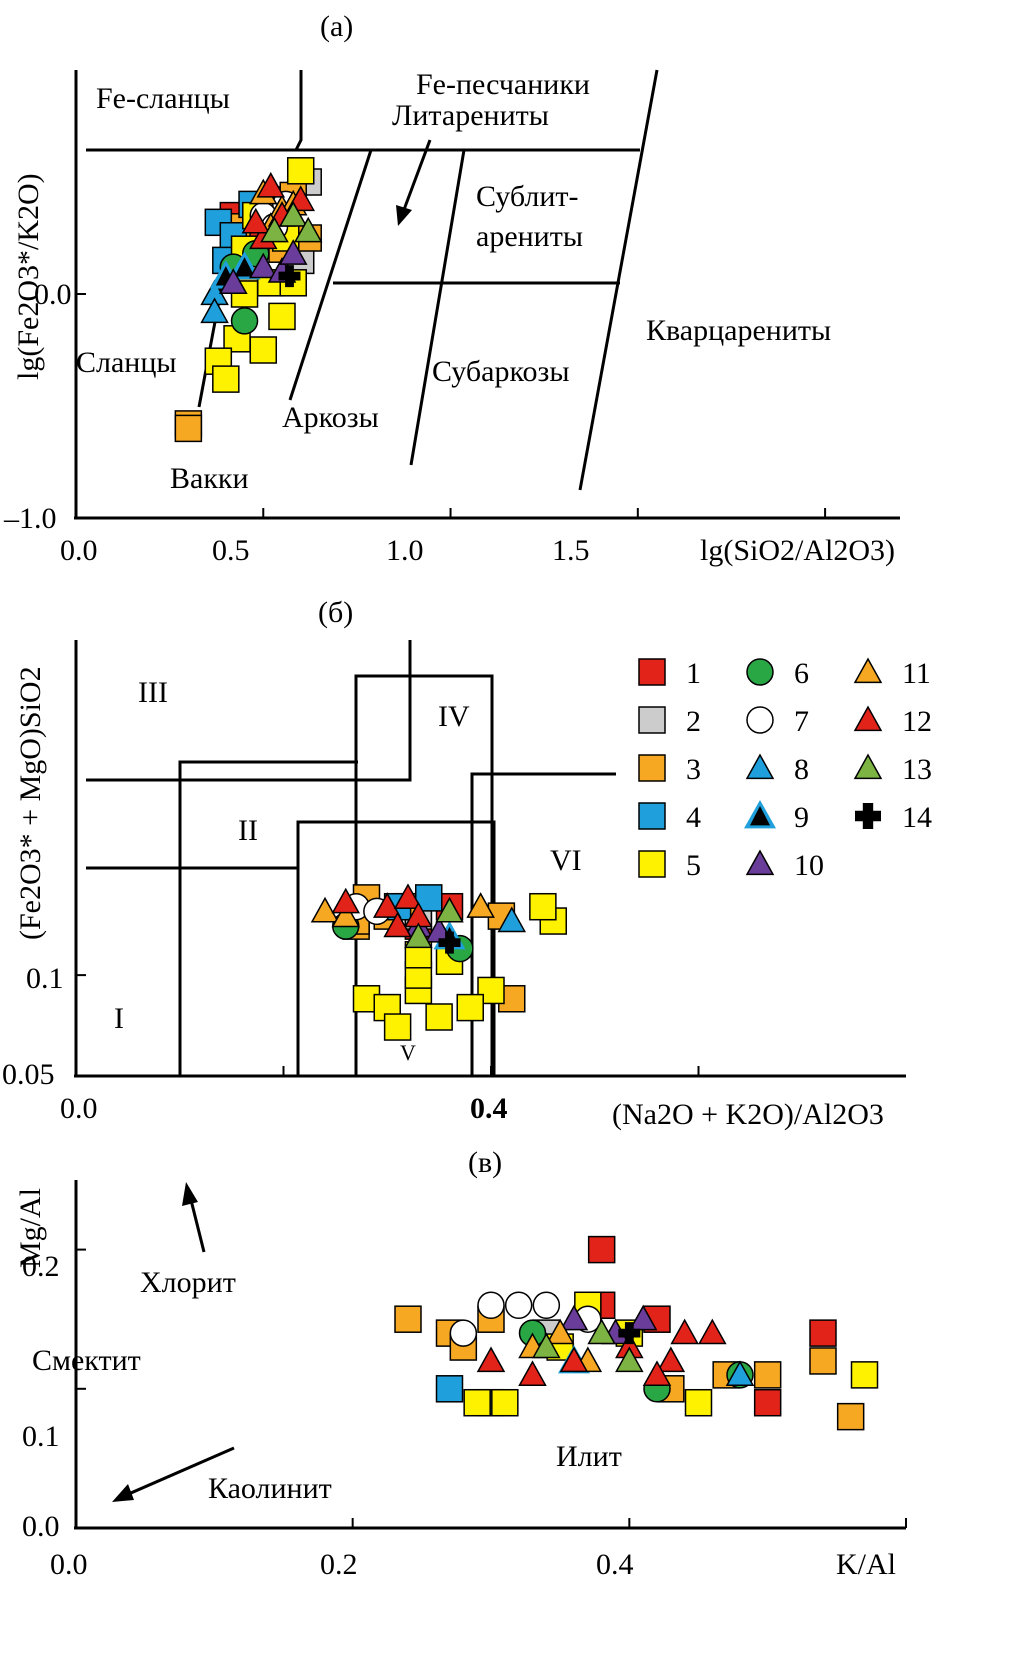 This screenshot has width=1013, height=1676. I want to click on panel-a-label: (а), so click(336, 26).